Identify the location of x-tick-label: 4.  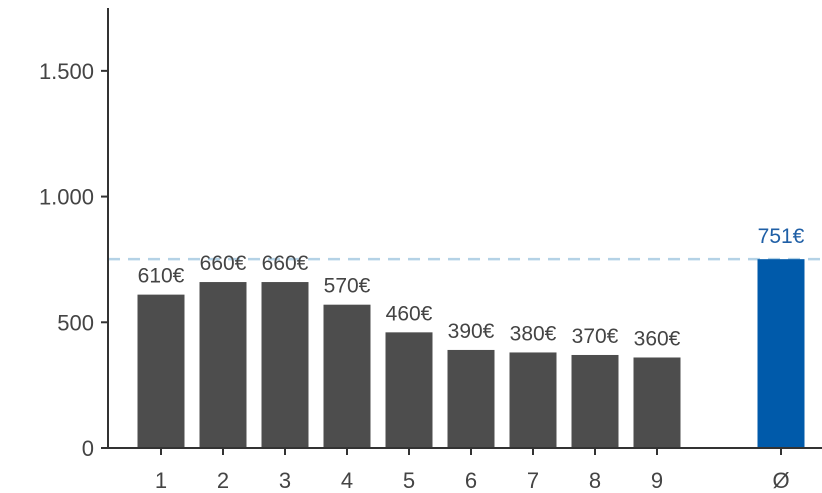
(347, 480).